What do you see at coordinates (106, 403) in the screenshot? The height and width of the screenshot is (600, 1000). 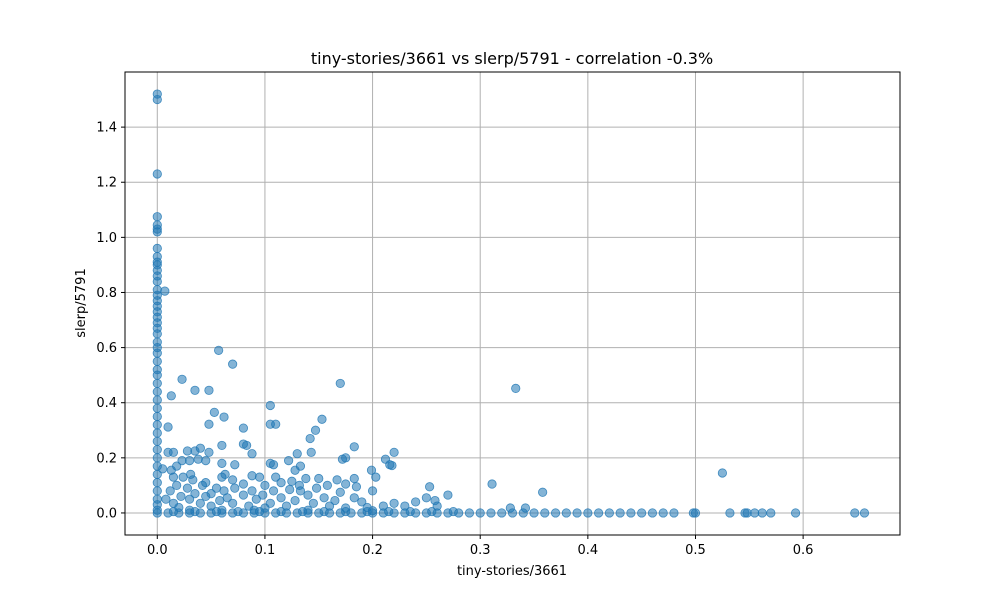 I see `y-tick-label: 0.4` at bounding box center [106, 403].